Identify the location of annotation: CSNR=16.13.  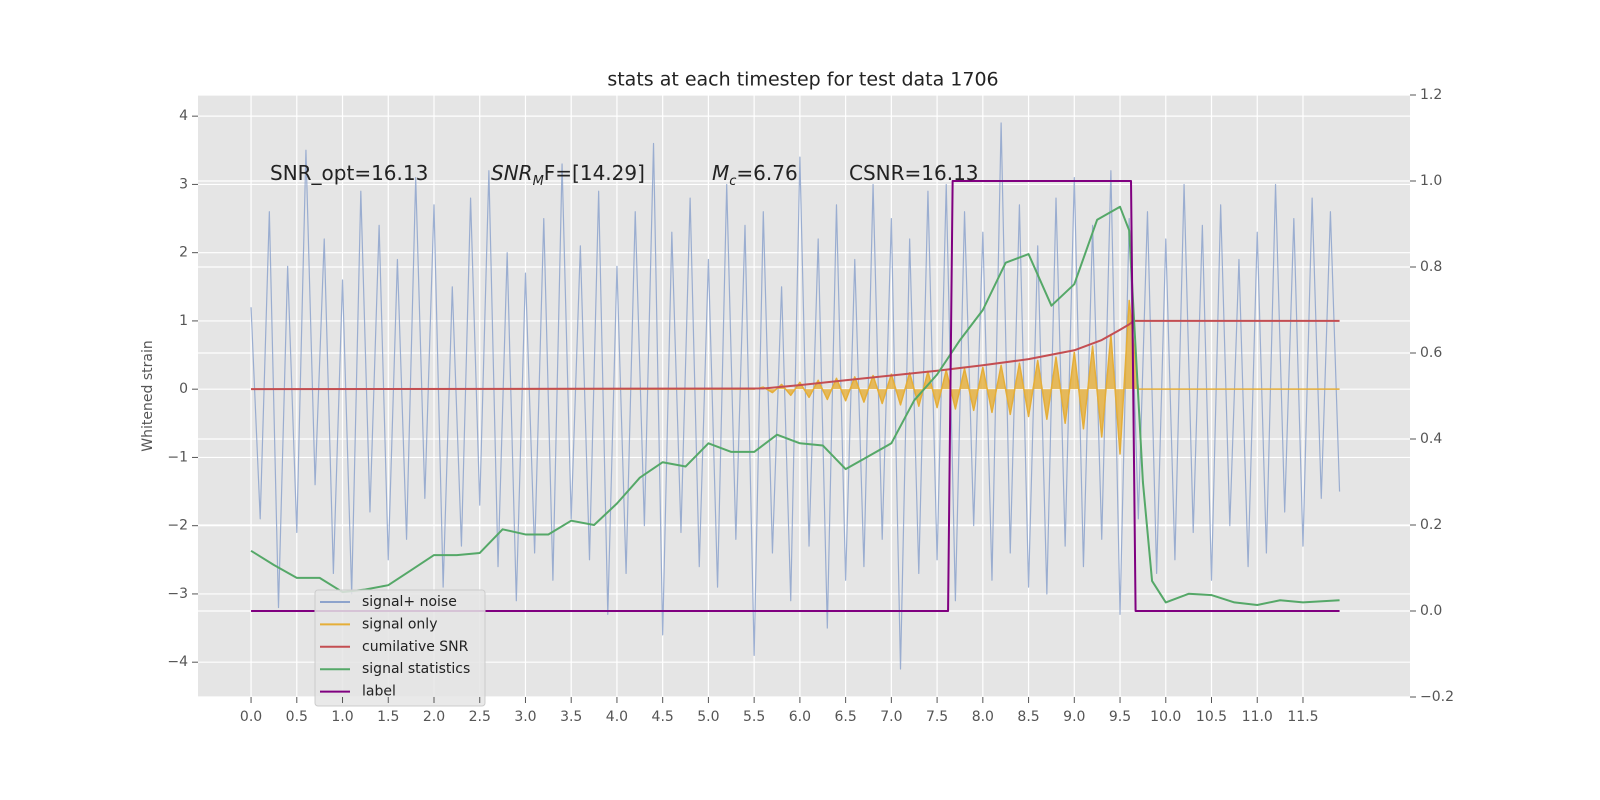
(914, 173).